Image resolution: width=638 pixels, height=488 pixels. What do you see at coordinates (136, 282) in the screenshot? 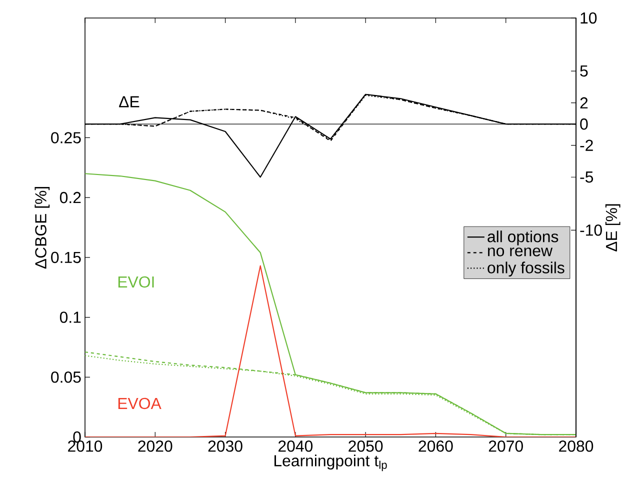
I see `annotation: EVOI` at bounding box center [136, 282].